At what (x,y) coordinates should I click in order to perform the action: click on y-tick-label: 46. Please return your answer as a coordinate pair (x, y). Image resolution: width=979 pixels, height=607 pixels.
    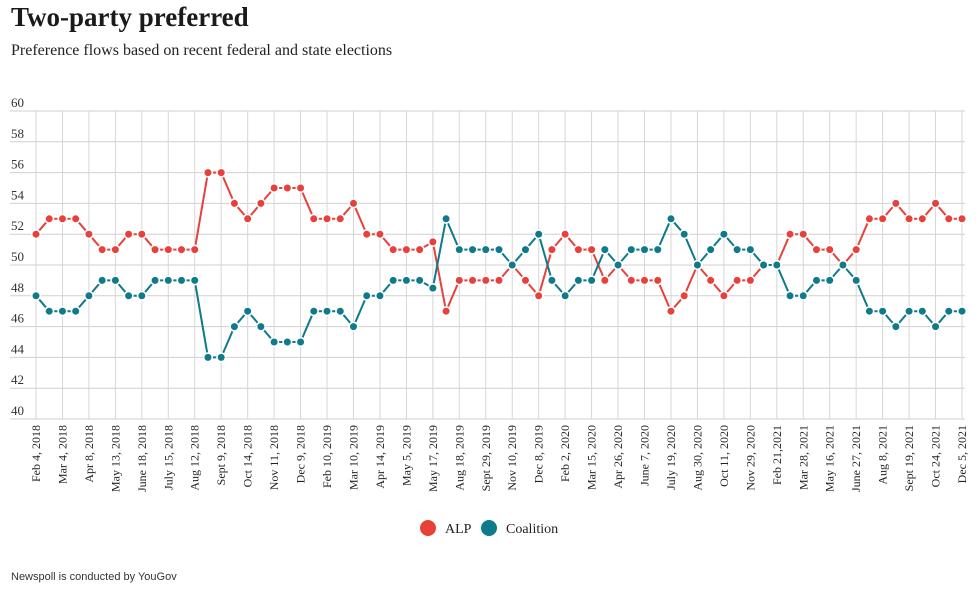
    Looking at the image, I should click on (18, 318).